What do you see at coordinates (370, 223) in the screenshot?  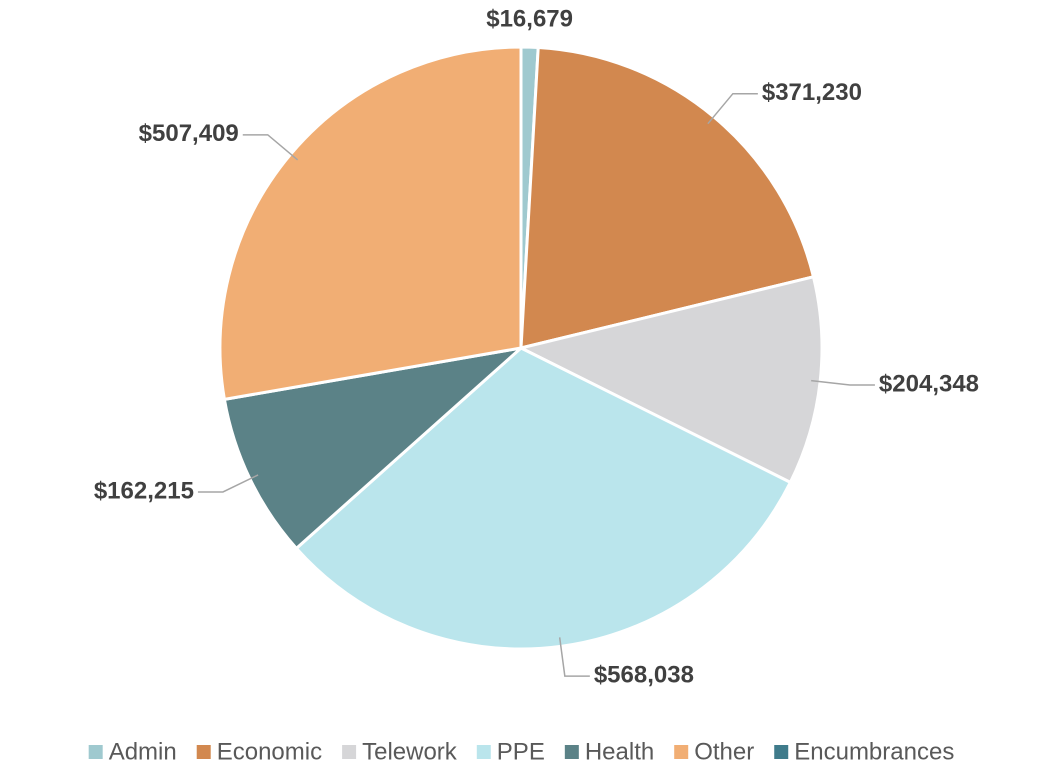 I see `pie-slice` at bounding box center [370, 223].